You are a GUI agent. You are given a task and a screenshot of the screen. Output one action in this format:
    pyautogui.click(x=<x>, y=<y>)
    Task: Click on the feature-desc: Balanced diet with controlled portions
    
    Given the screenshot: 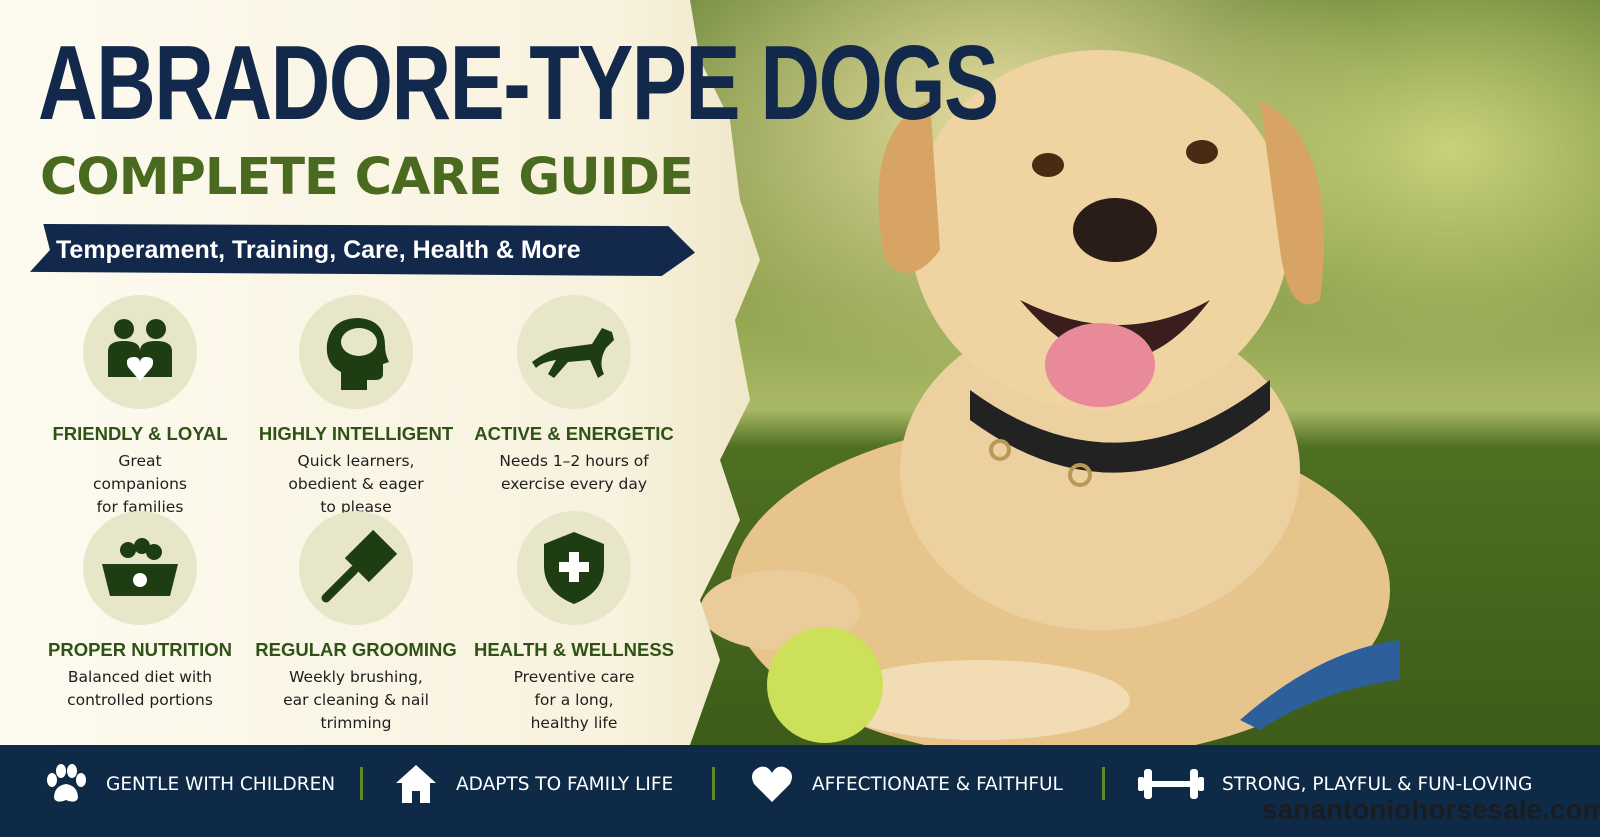 What is the action you would take?
    pyautogui.click(x=140, y=688)
    